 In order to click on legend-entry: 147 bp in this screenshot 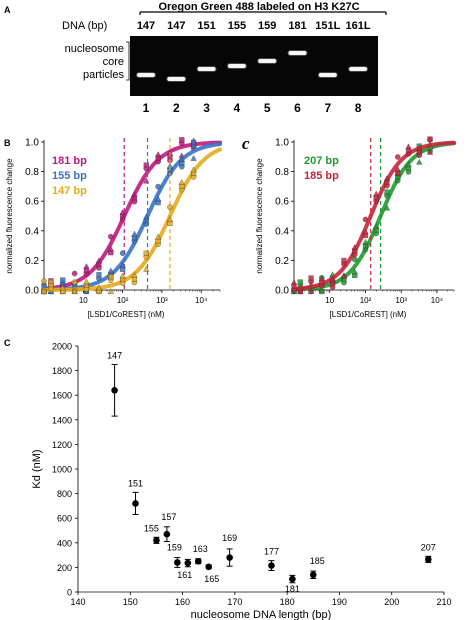, I will do `click(69, 191)`.